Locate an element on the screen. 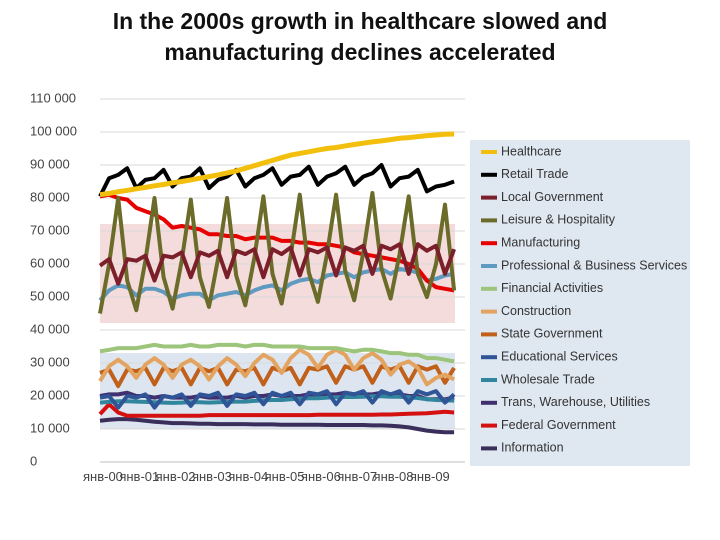  x-tick-label: янв-08 is located at coordinates (393, 476).